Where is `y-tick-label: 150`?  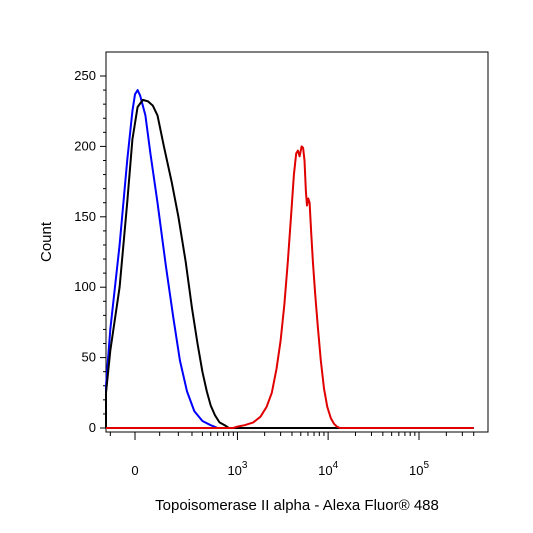 y-tick-label: 150 is located at coordinates (85, 216).